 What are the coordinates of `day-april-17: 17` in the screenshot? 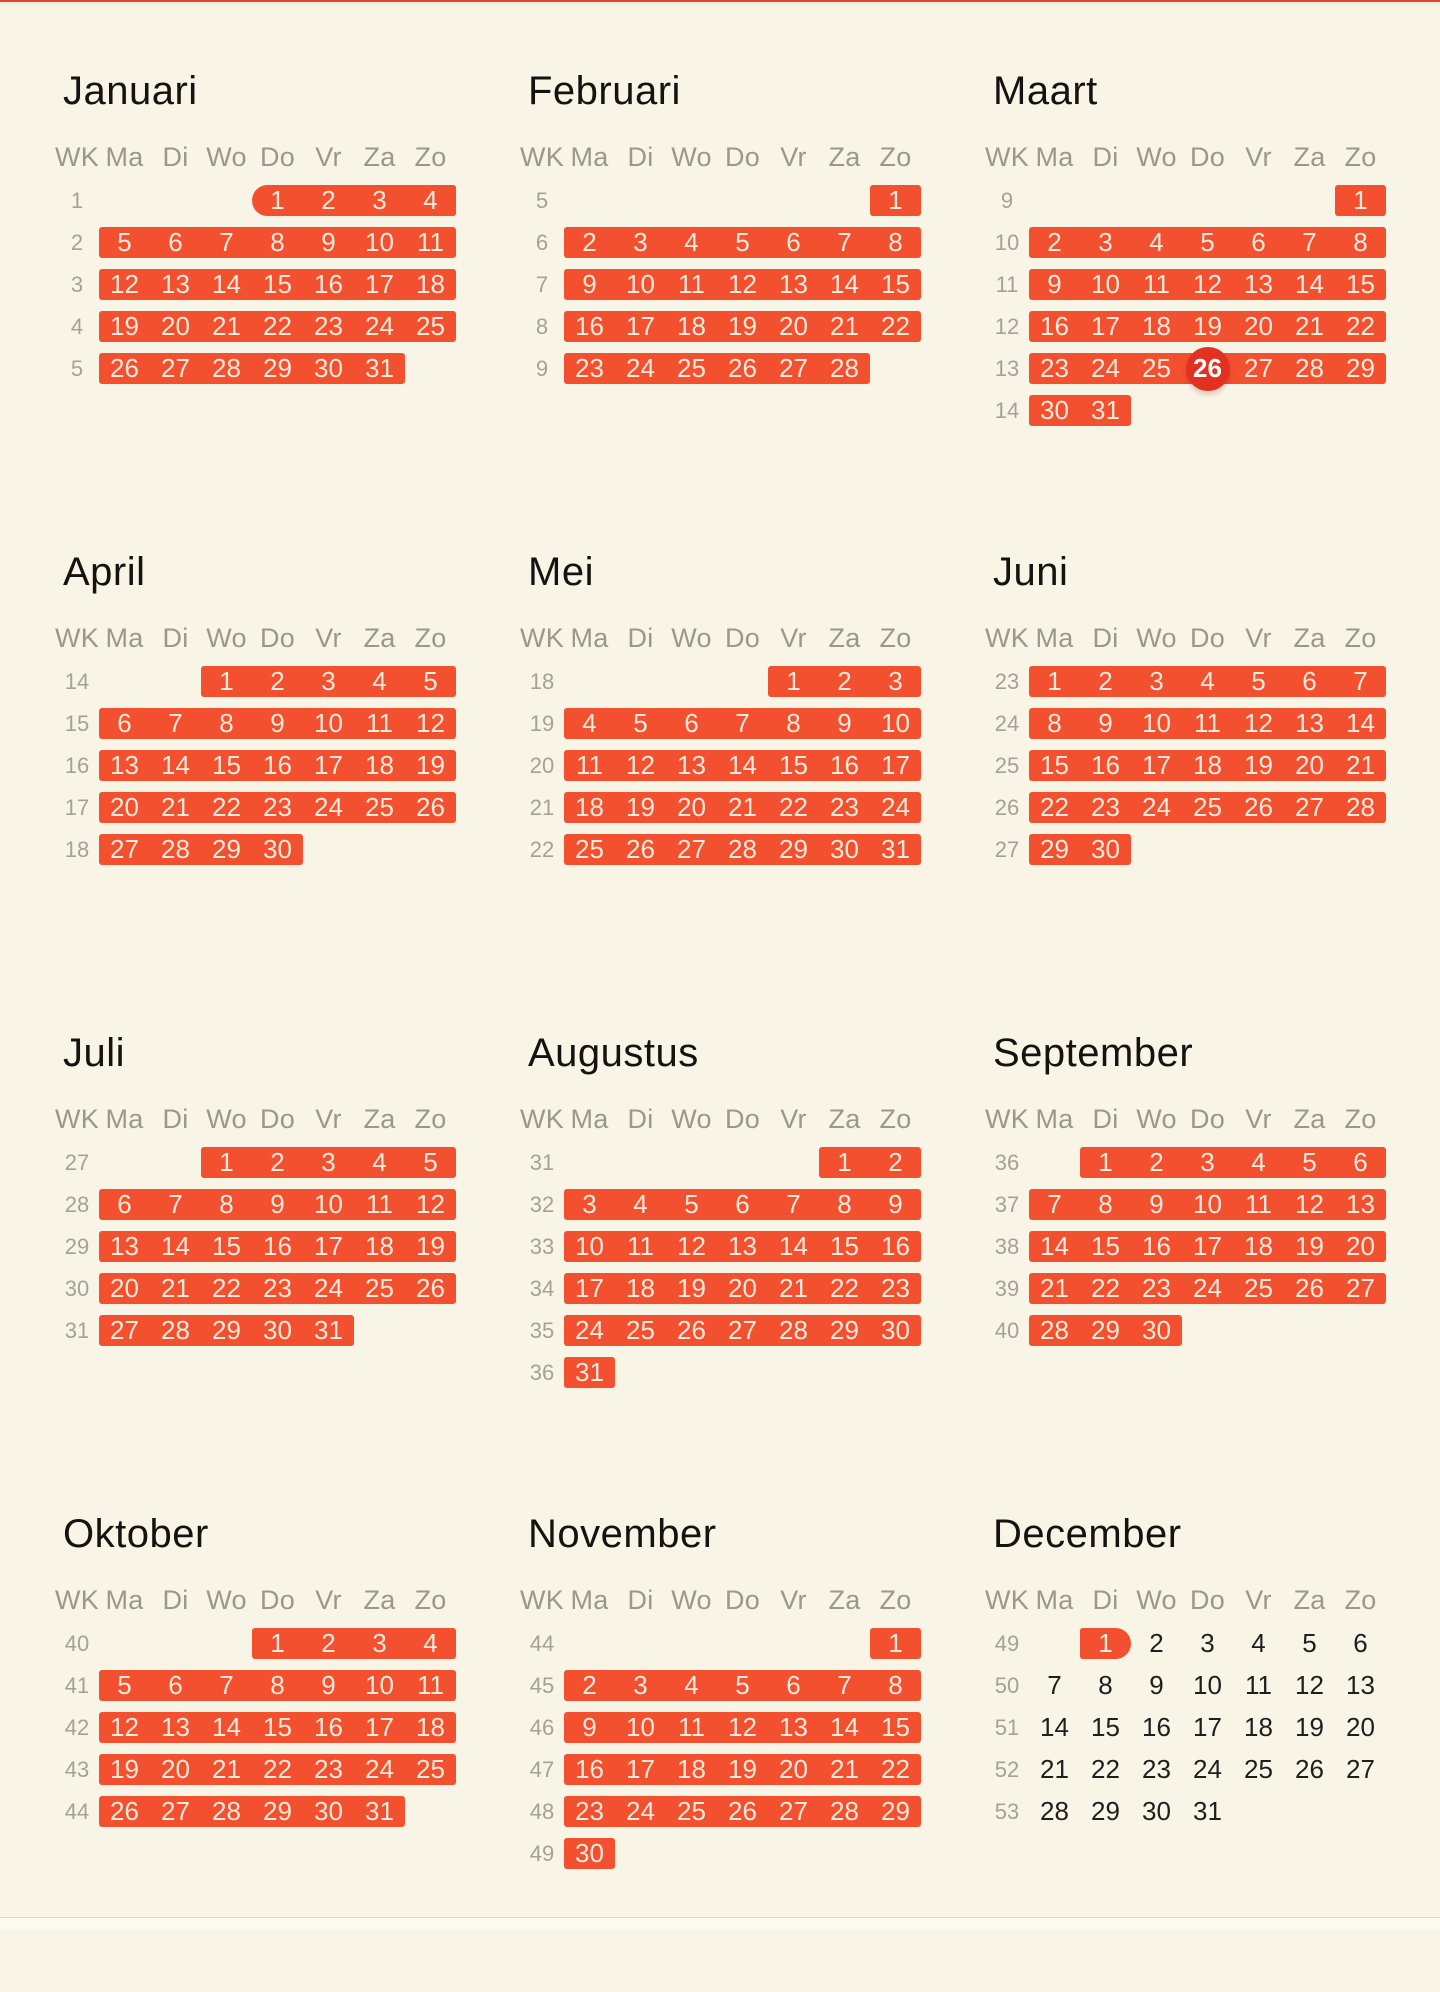 It's located at (328, 765).